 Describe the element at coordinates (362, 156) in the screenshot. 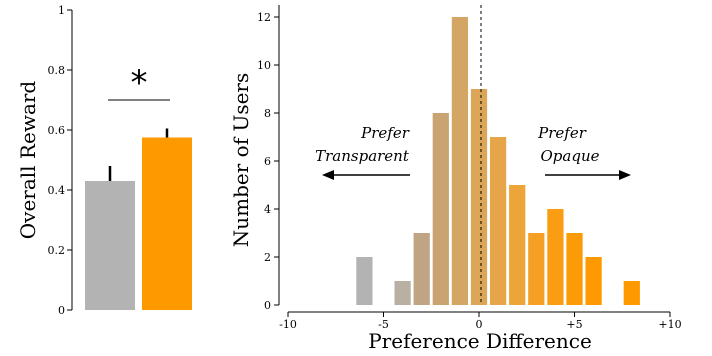

I see `annotation-left-line2: Transparent` at that location.